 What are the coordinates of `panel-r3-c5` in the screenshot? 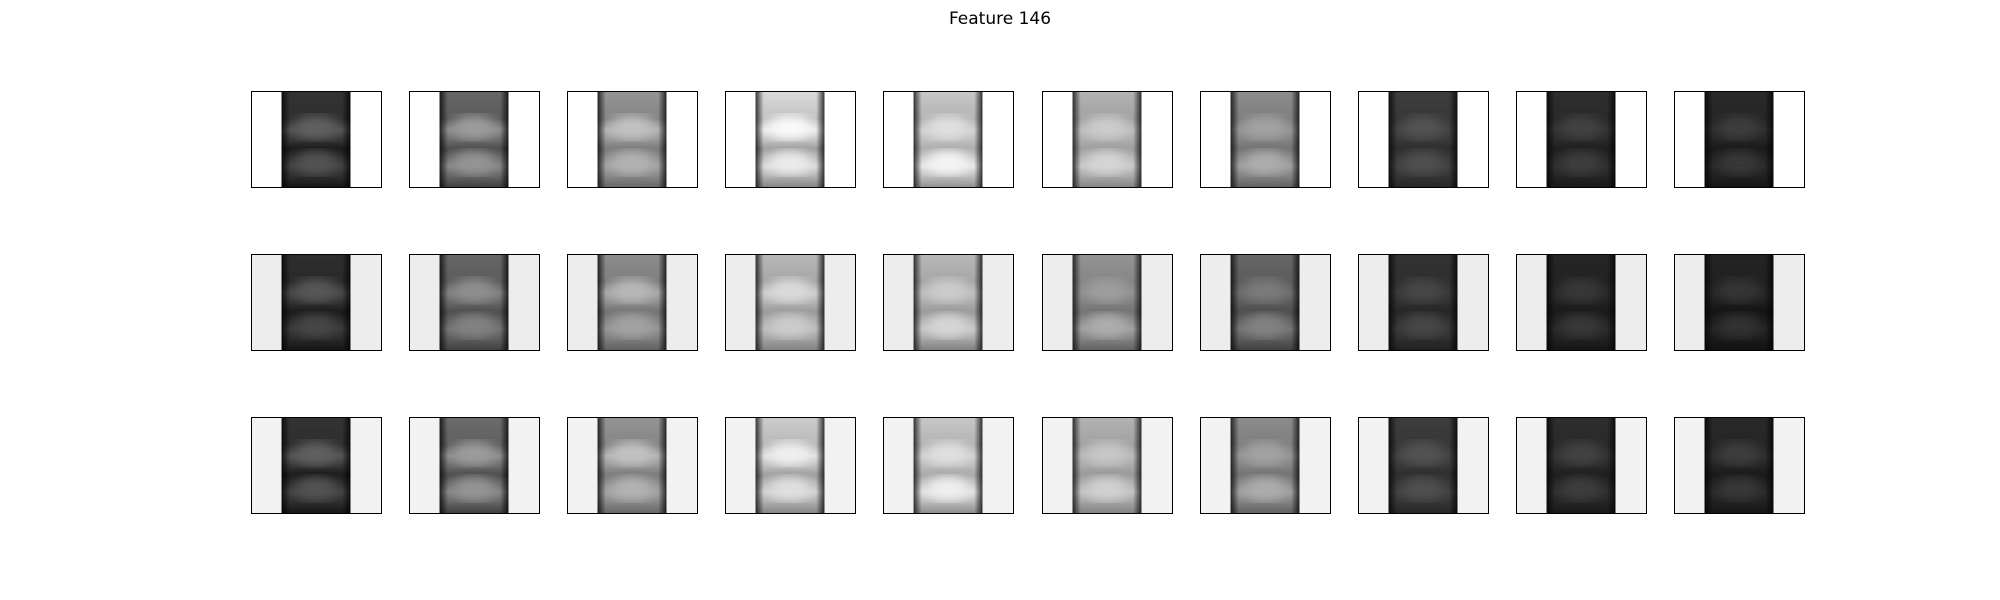 It's located at (948, 465).